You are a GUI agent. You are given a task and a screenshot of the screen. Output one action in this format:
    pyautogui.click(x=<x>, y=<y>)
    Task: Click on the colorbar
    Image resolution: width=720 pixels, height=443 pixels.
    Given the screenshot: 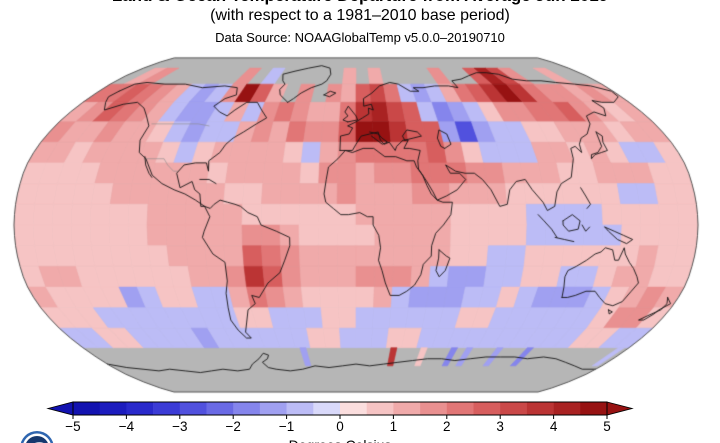 What is the action you would take?
    pyautogui.click(x=360, y=410)
    